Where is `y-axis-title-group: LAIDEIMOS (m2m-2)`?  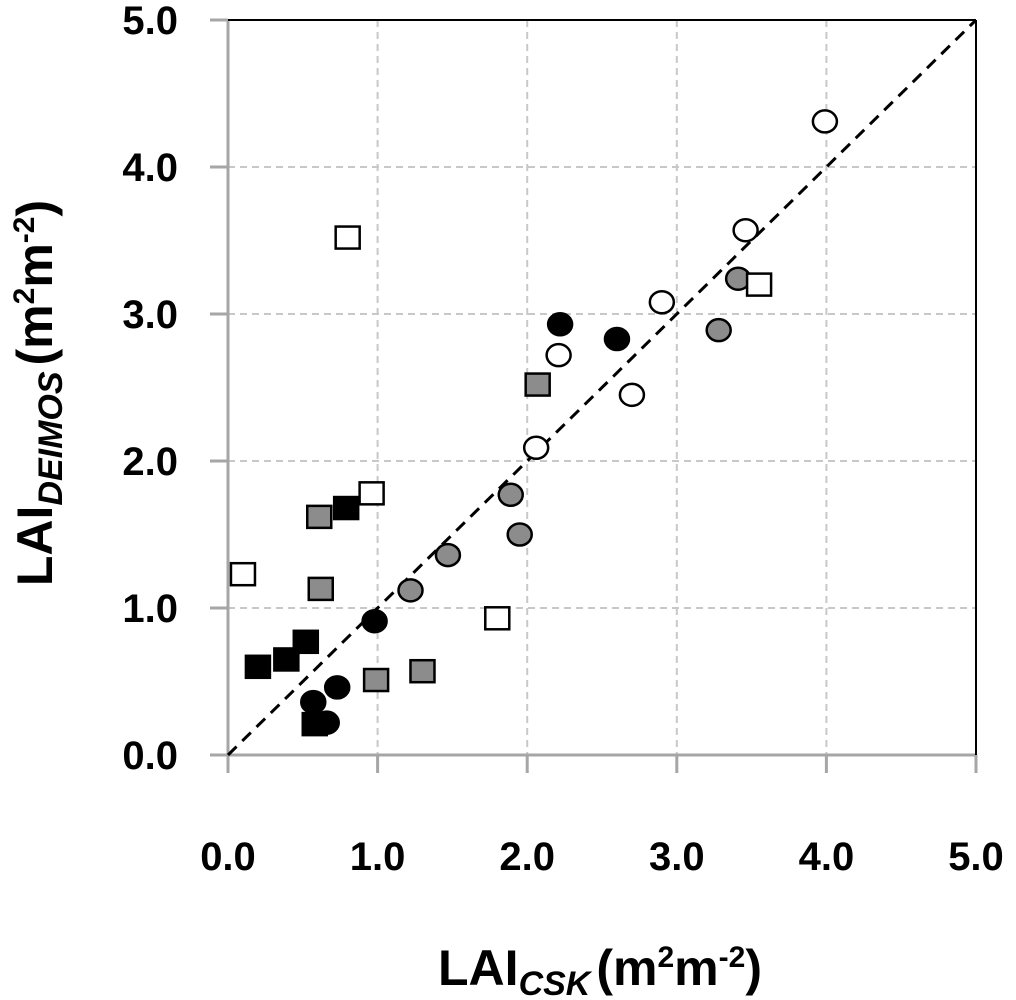 y-axis-title-group: LAIDEIMOS (m2m-2) is located at coordinates (38, 393).